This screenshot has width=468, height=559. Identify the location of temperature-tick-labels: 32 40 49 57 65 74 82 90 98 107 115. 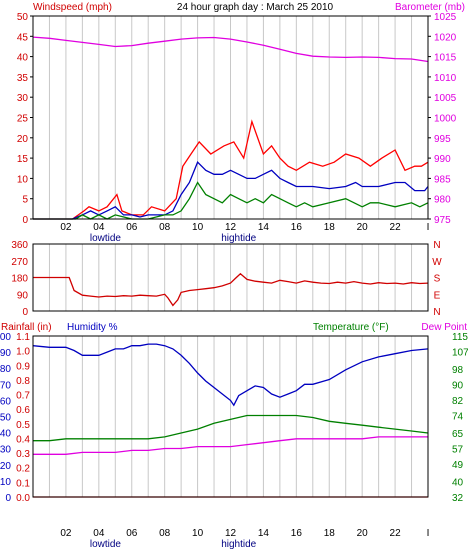
(460, 418).